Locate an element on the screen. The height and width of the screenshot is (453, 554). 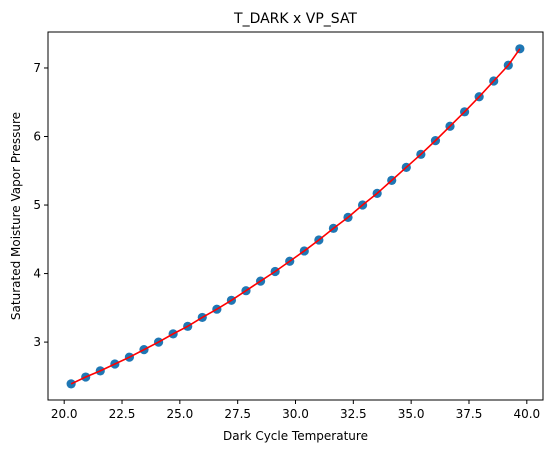
x-axis-ticks: 20.0 22.5 25.0 27.5 30.0 32.5 35.0 37.5 40.0 is located at coordinates (295, 410).